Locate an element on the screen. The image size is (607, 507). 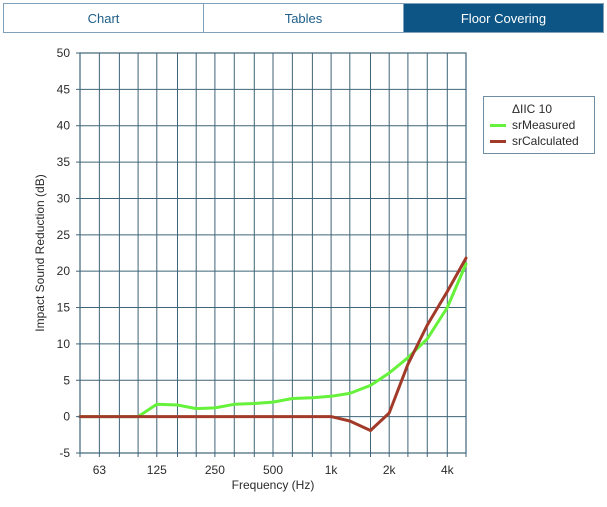
legend-title: ΔIIC 10 is located at coordinates (532, 109).